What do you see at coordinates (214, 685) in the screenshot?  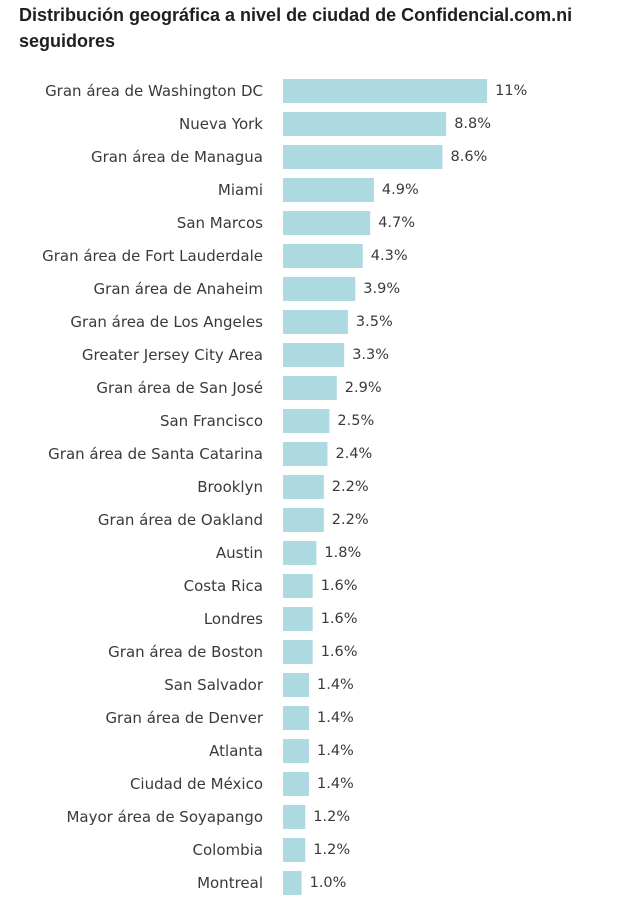 I see `category-label: San Salvador` at bounding box center [214, 685].